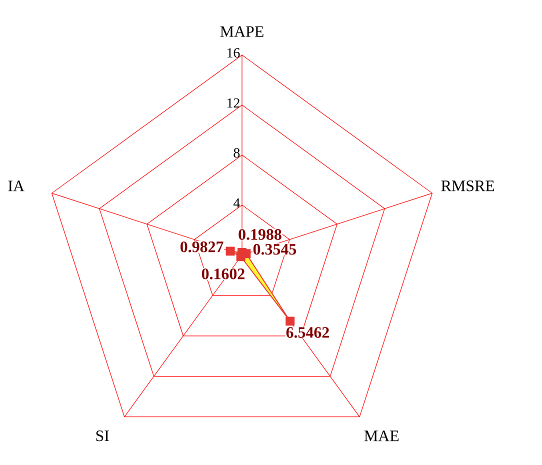 This screenshot has width=542, height=465. I want to click on spoke-label: MAE, so click(381, 436).